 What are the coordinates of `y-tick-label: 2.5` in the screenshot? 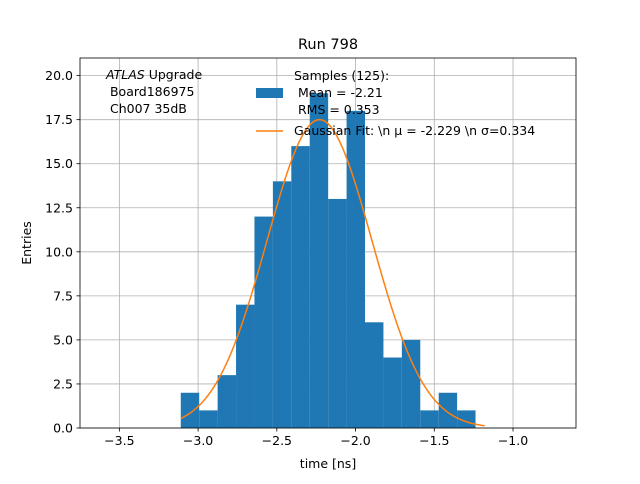 It's located at (63, 383).